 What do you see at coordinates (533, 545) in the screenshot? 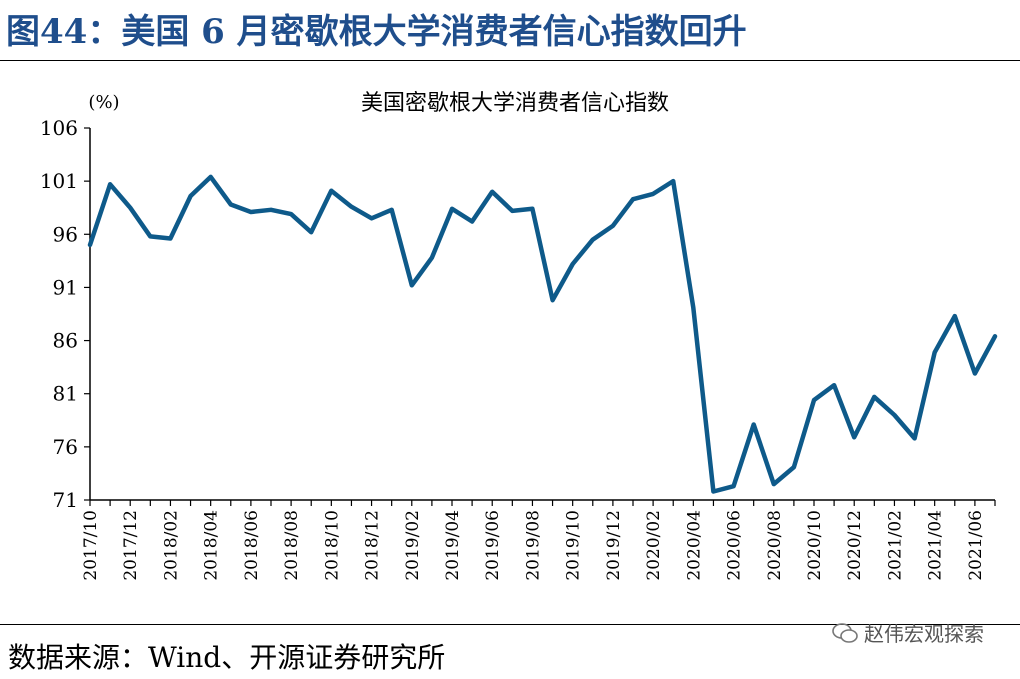
I see `x-tick-label: 2019/08` at bounding box center [533, 545].